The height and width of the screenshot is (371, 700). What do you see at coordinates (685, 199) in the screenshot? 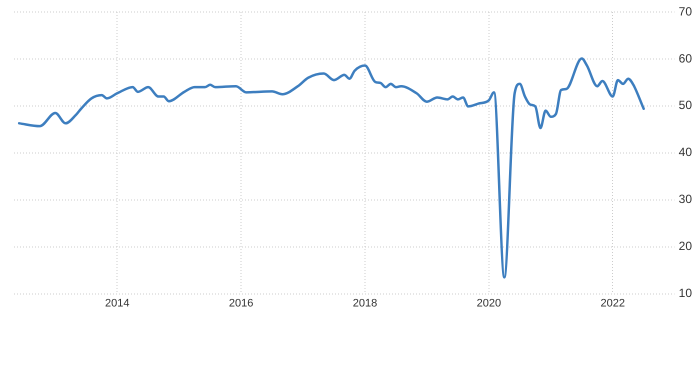
I see `y-tick-label: 30` at bounding box center [685, 199].